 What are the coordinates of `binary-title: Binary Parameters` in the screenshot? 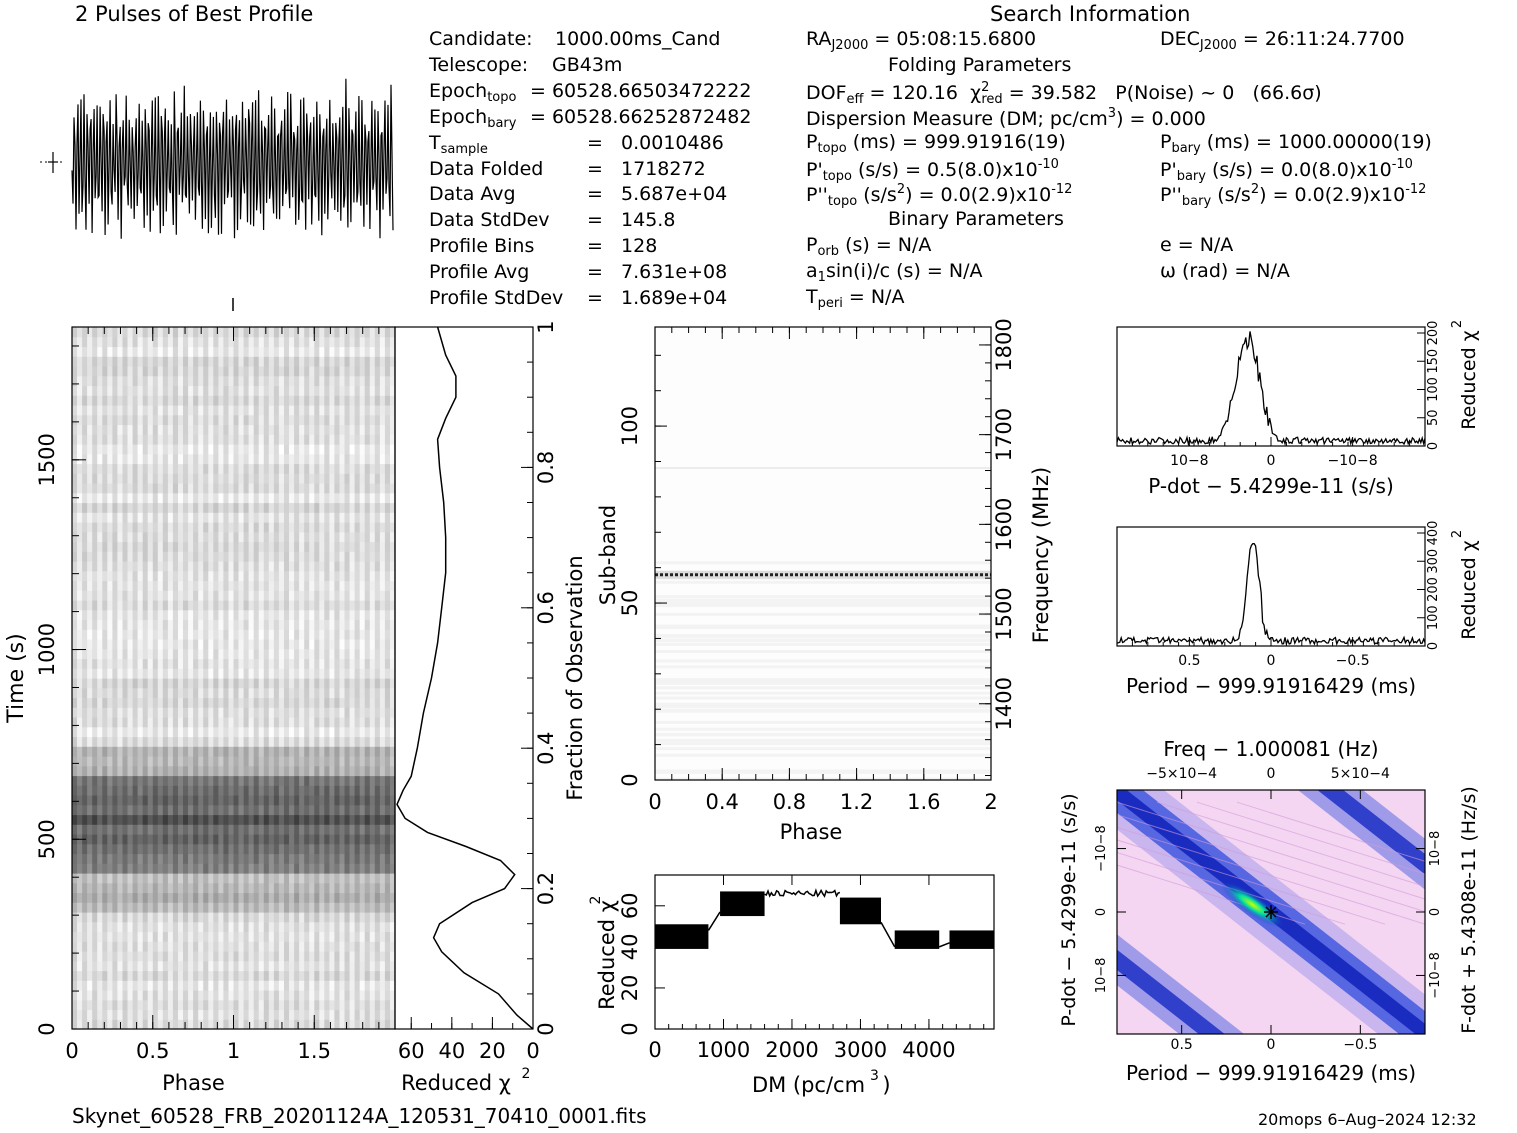 It's located at (976, 219).